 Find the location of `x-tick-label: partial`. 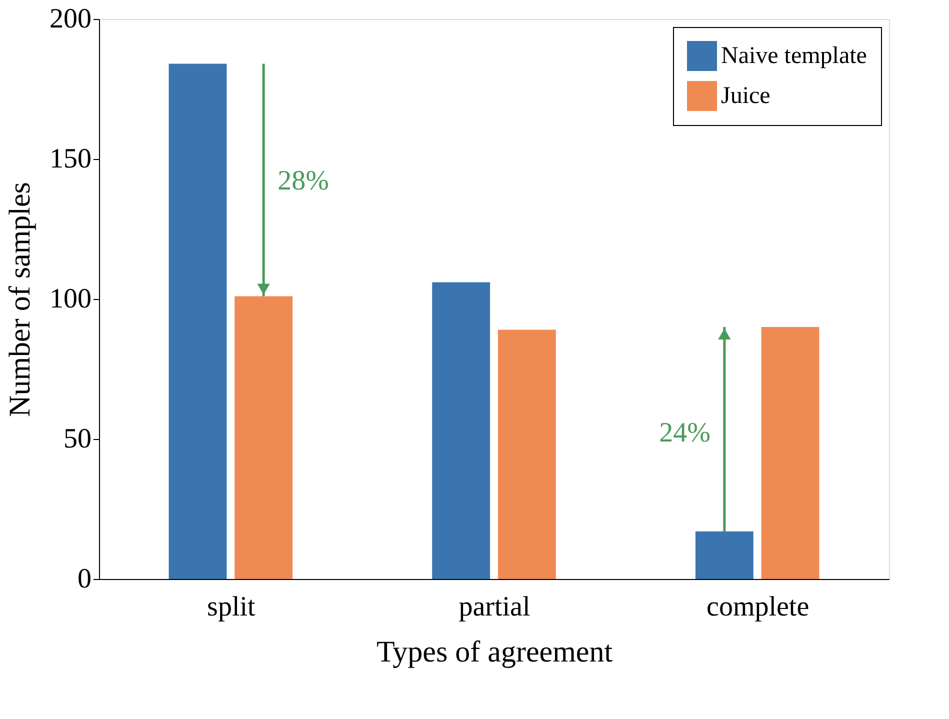

x-tick-label: partial is located at coordinates (494, 607).